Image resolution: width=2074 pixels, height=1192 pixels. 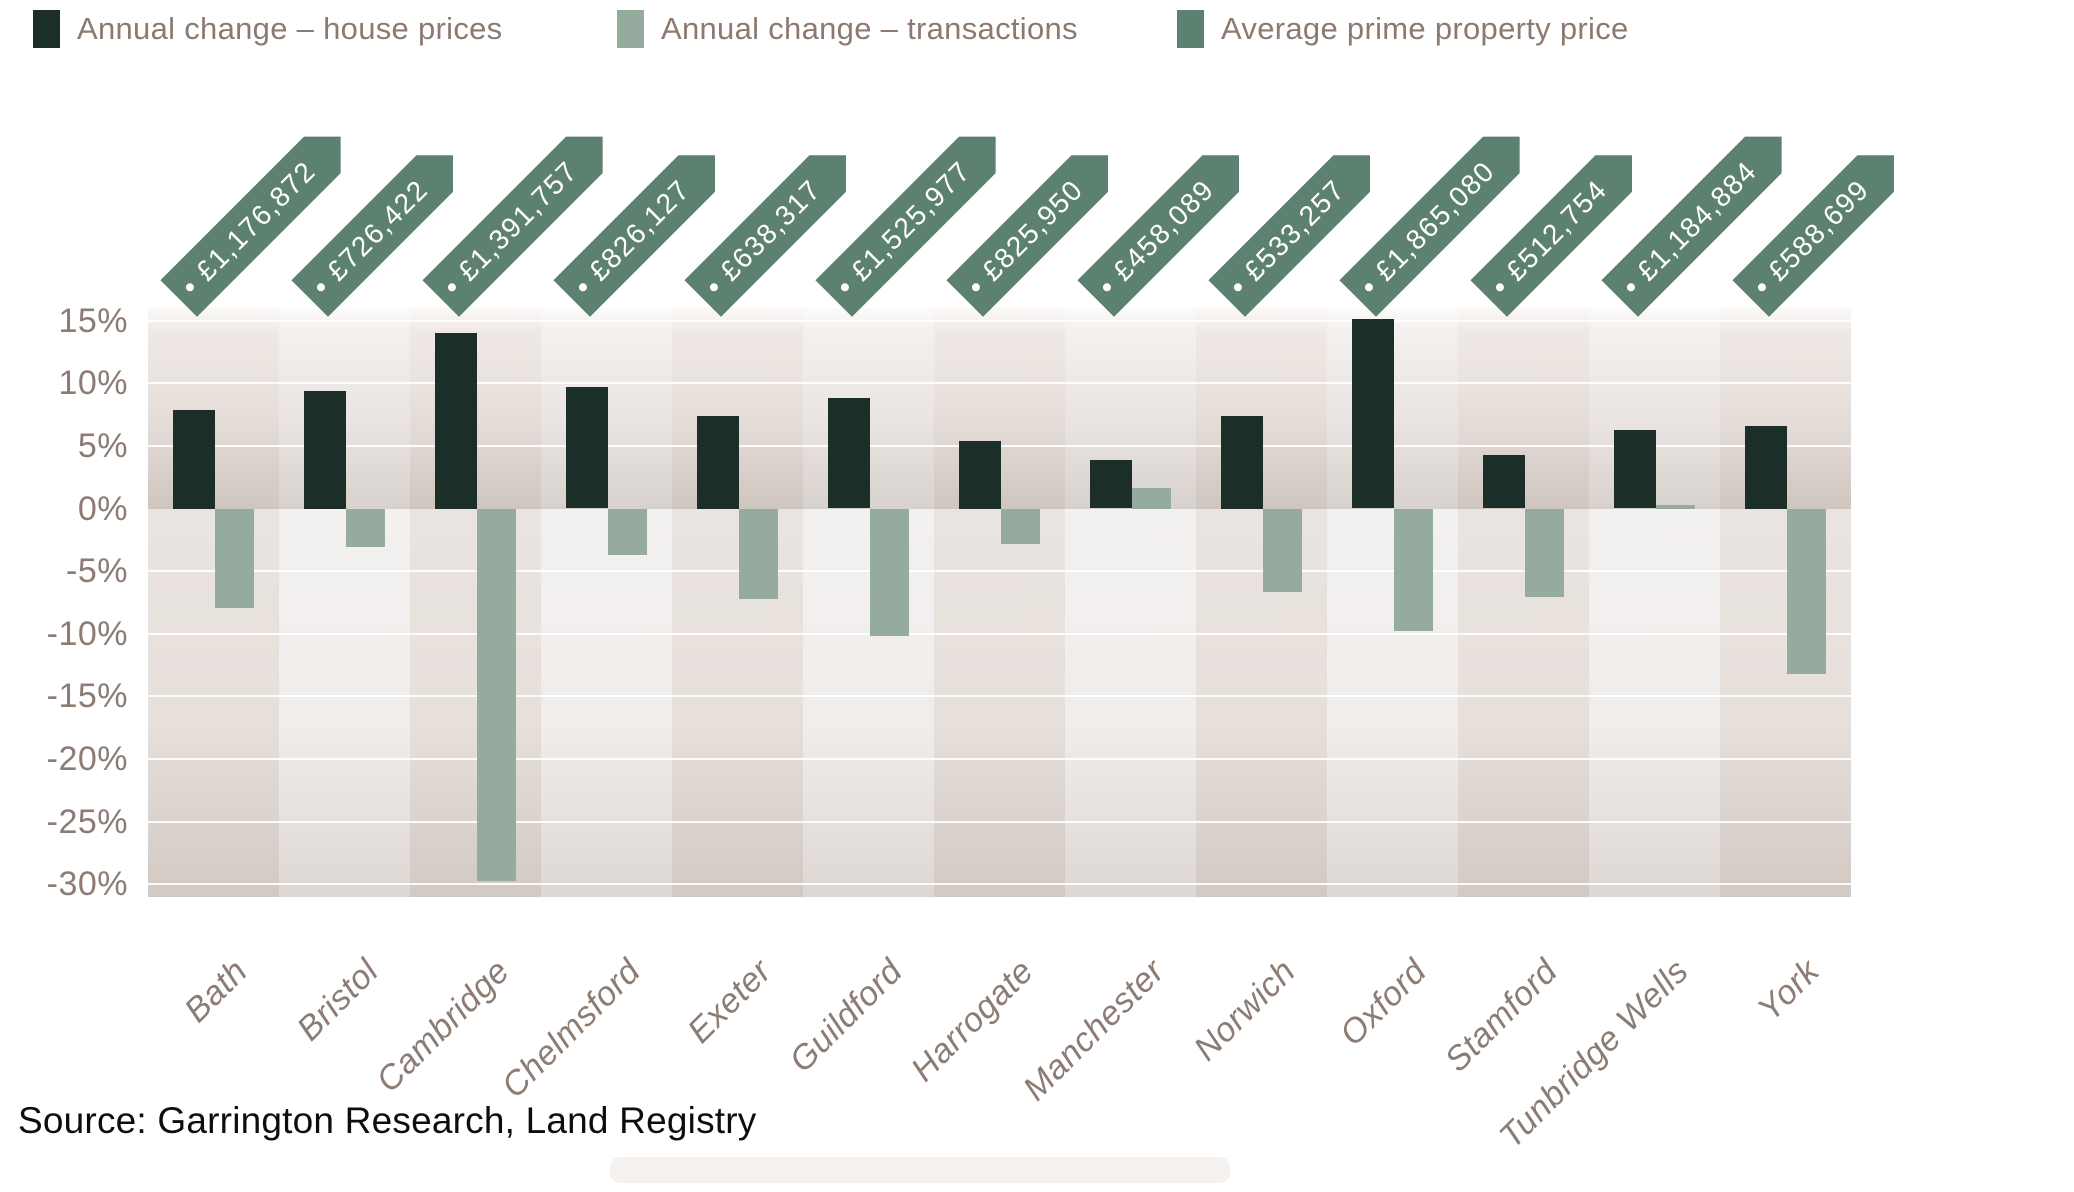 I want to click on legend-label: Average prime property price, so click(x=1425, y=28).